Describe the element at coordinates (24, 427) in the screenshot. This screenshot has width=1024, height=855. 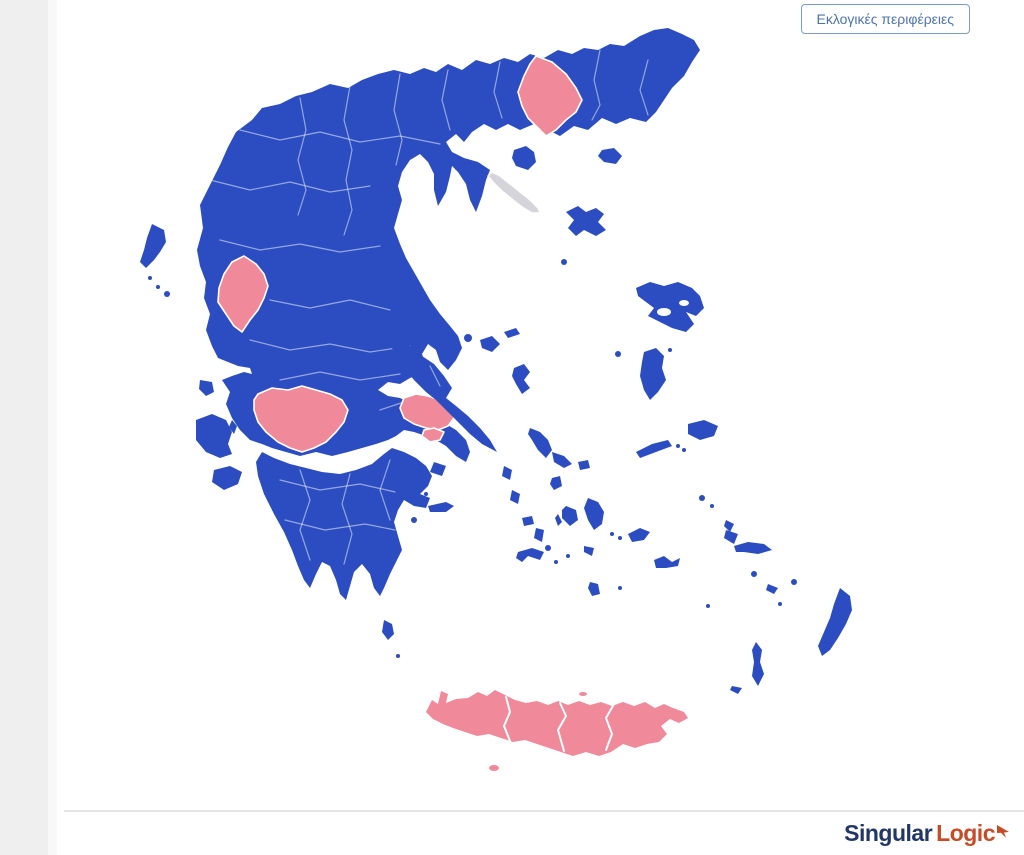
I see `left-gutter` at that location.